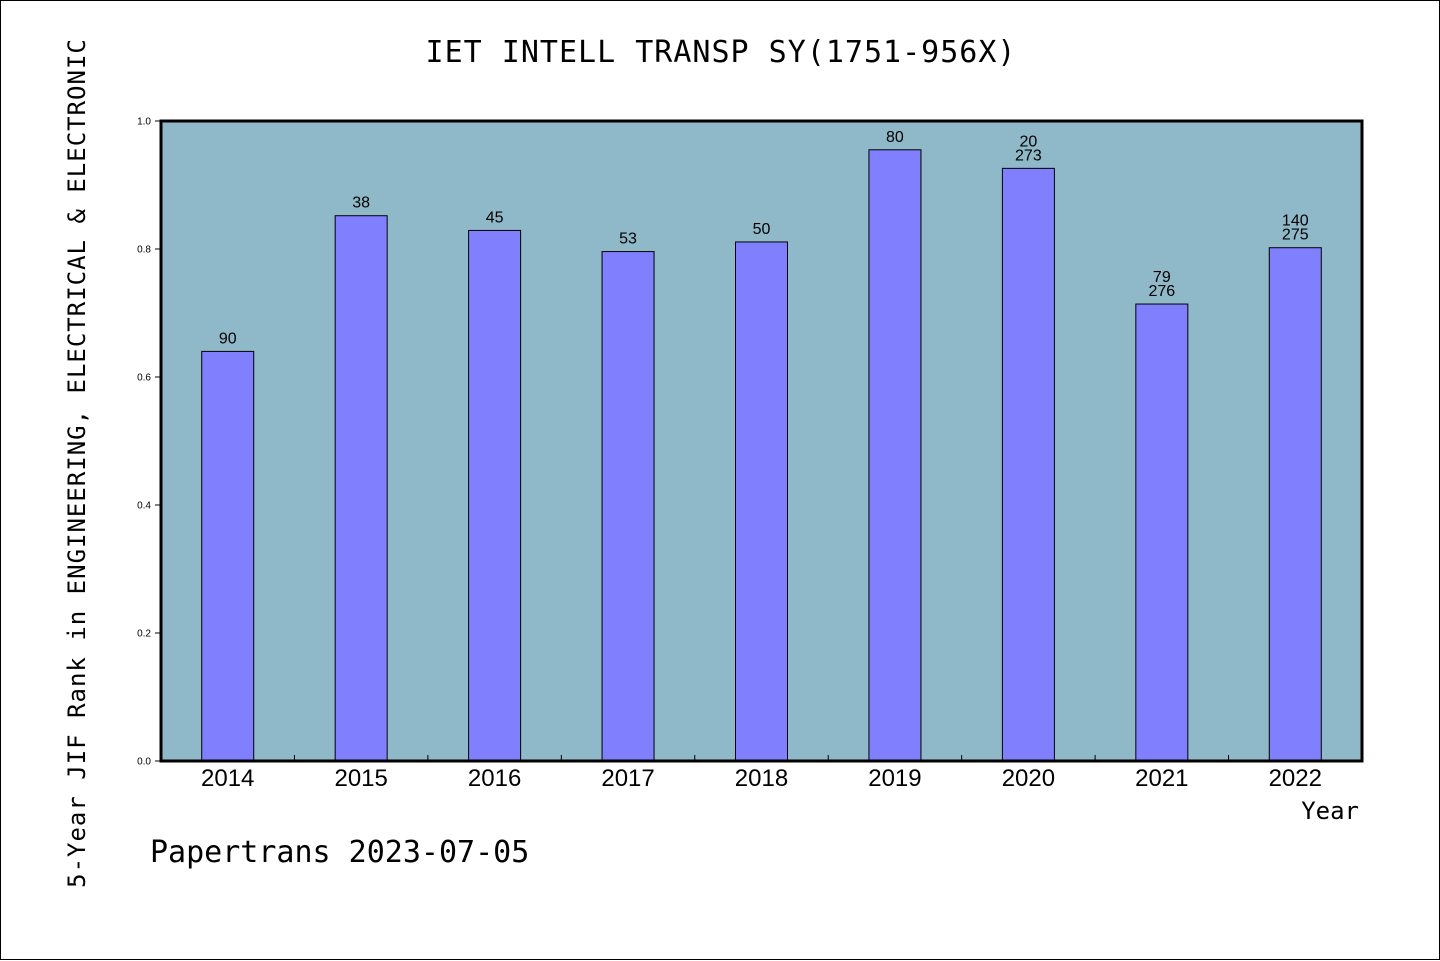 Image resolution: width=1440 pixels, height=961 pixels. I want to click on x-tick-label: 2015, so click(360, 778).